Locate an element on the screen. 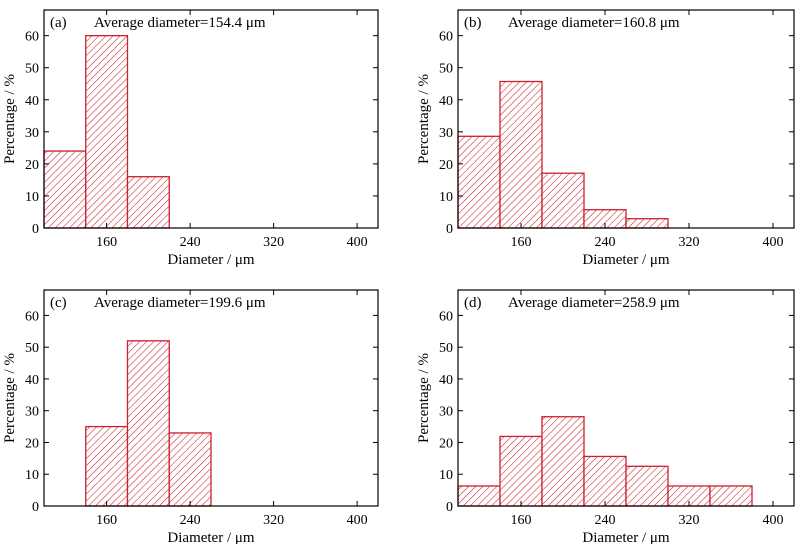 Image resolution: width=800 pixels, height=549 pixels. y-tick-label-b-60: 60 is located at coordinates (446, 37).